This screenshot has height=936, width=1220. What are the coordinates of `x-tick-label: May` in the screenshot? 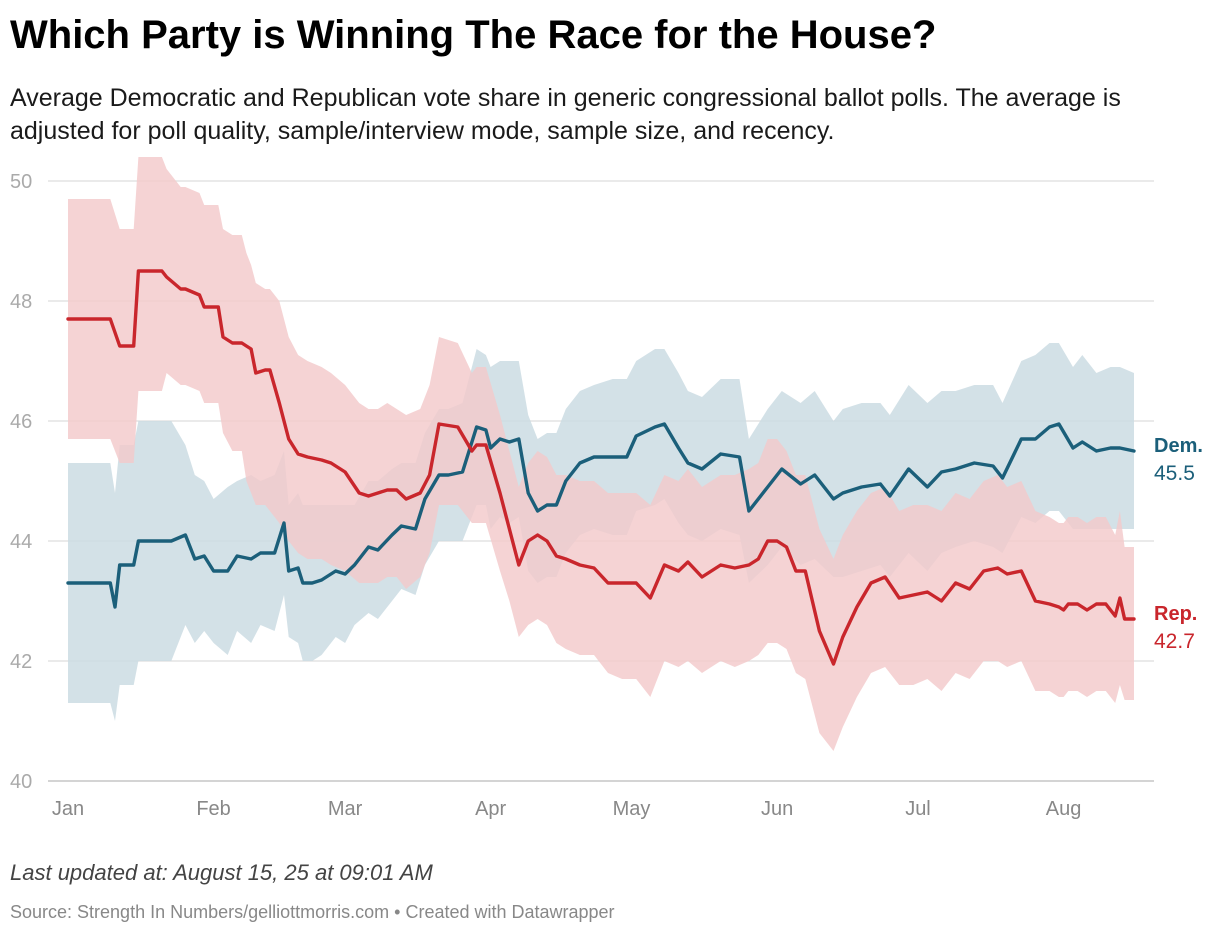 It's located at (632, 809).